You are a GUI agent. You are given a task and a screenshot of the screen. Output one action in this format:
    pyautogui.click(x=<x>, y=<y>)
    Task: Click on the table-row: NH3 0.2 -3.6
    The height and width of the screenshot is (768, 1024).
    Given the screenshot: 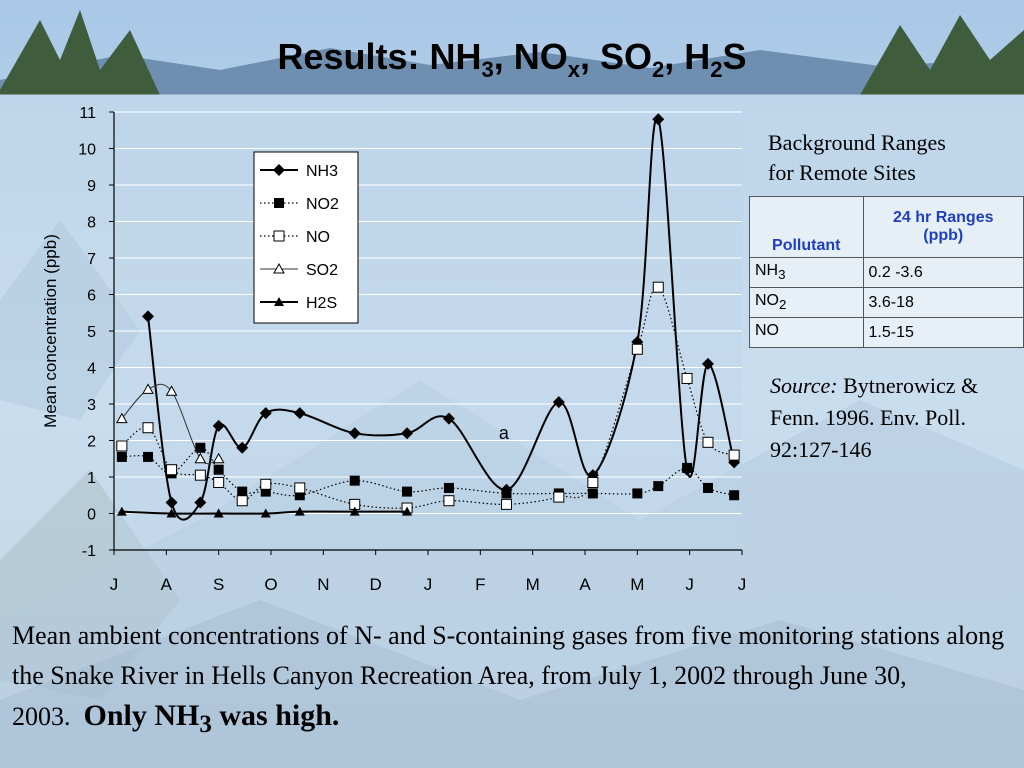 What is the action you would take?
    pyautogui.click(x=886, y=272)
    